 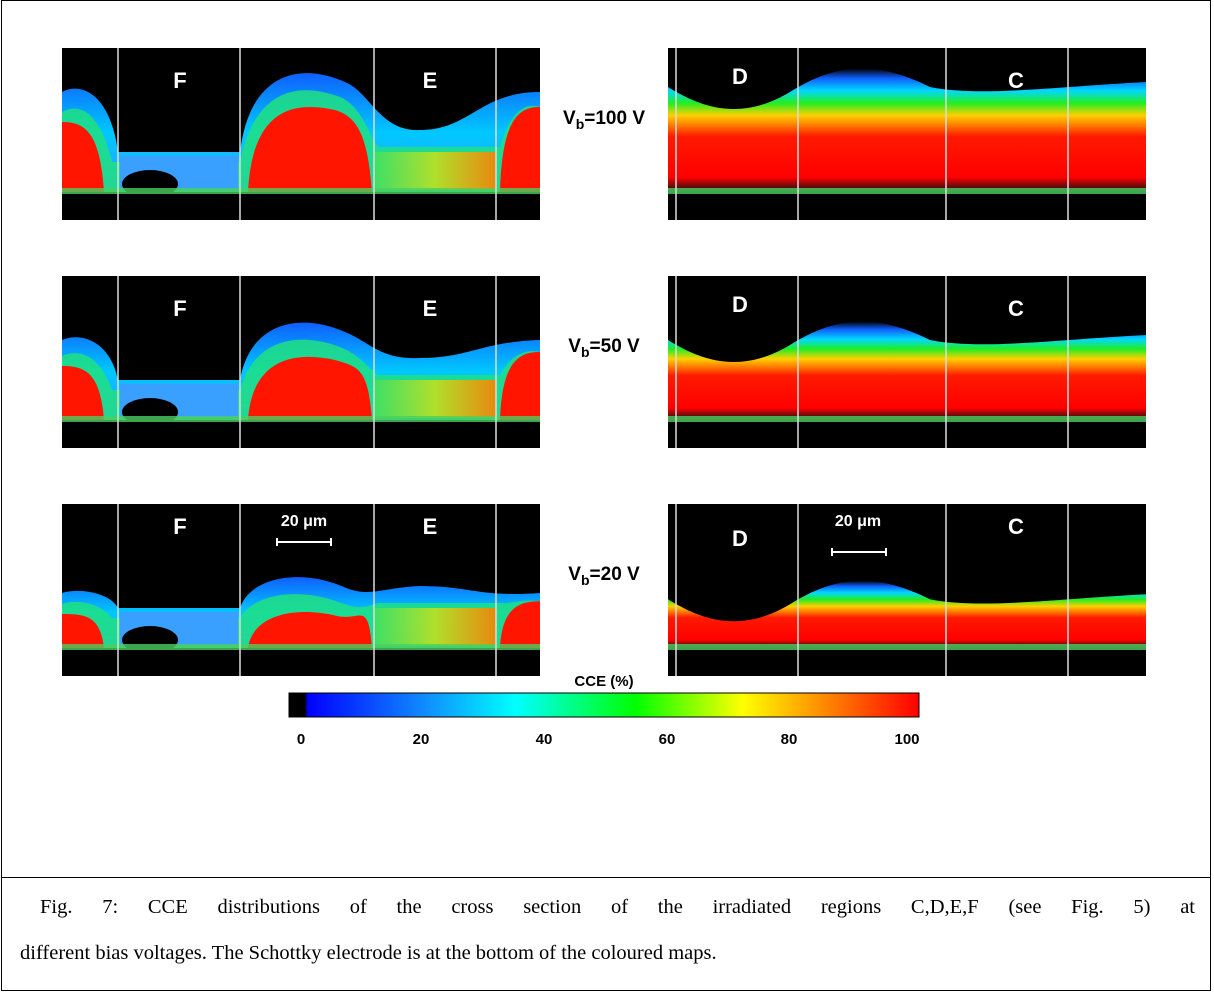 What do you see at coordinates (544, 739) in the screenshot?
I see `colorbar-tick: 40` at bounding box center [544, 739].